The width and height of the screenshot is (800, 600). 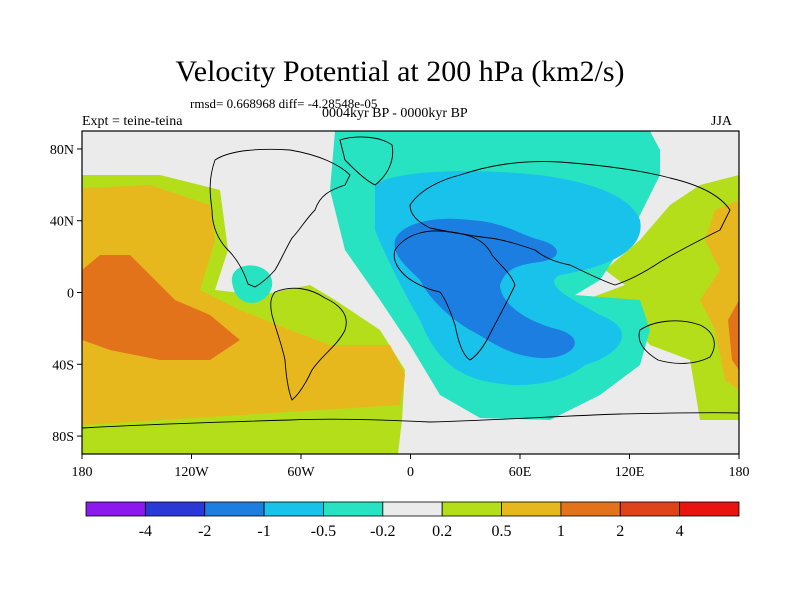 What do you see at coordinates (62, 222) in the screenshot?
I see `y-tick-label: 40N` at bounding box center [62, 222].